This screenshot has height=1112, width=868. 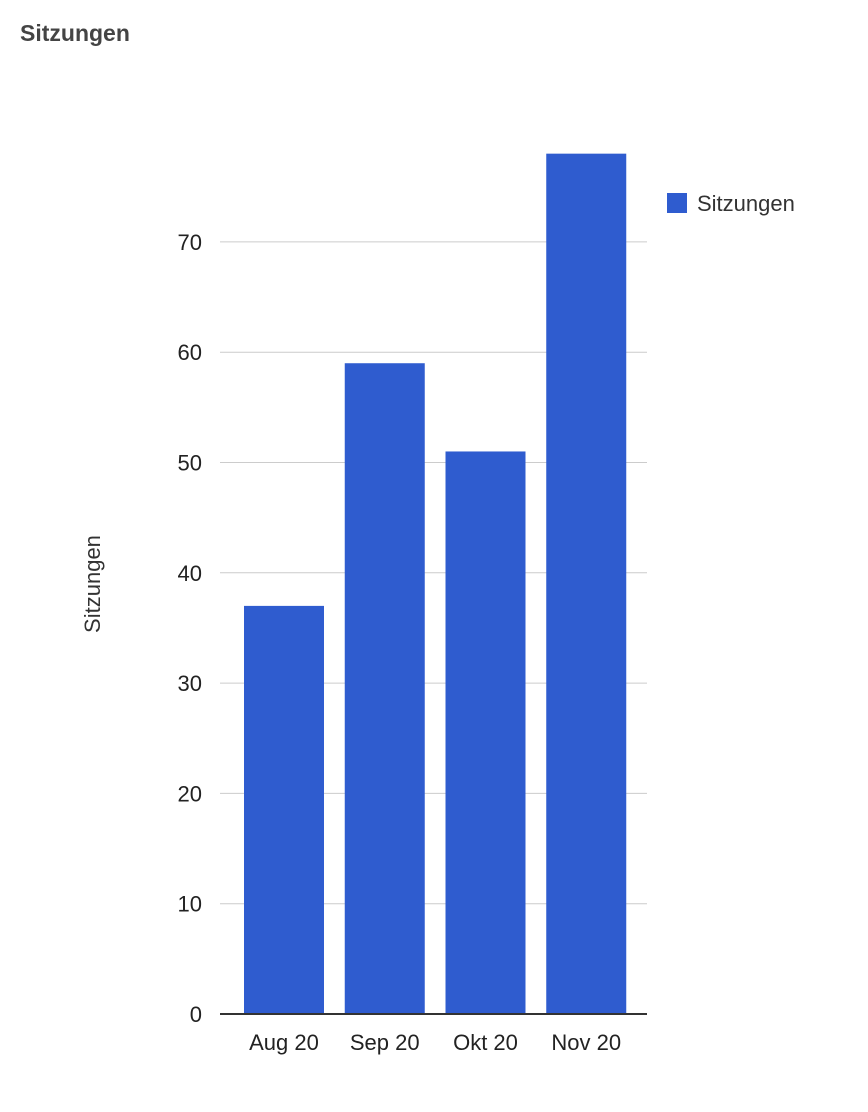 What do you see at coordinates (284, 1042) in the screenshot?
I see `x-tick-label: Aug 20` at bounding box center [284, 1042].